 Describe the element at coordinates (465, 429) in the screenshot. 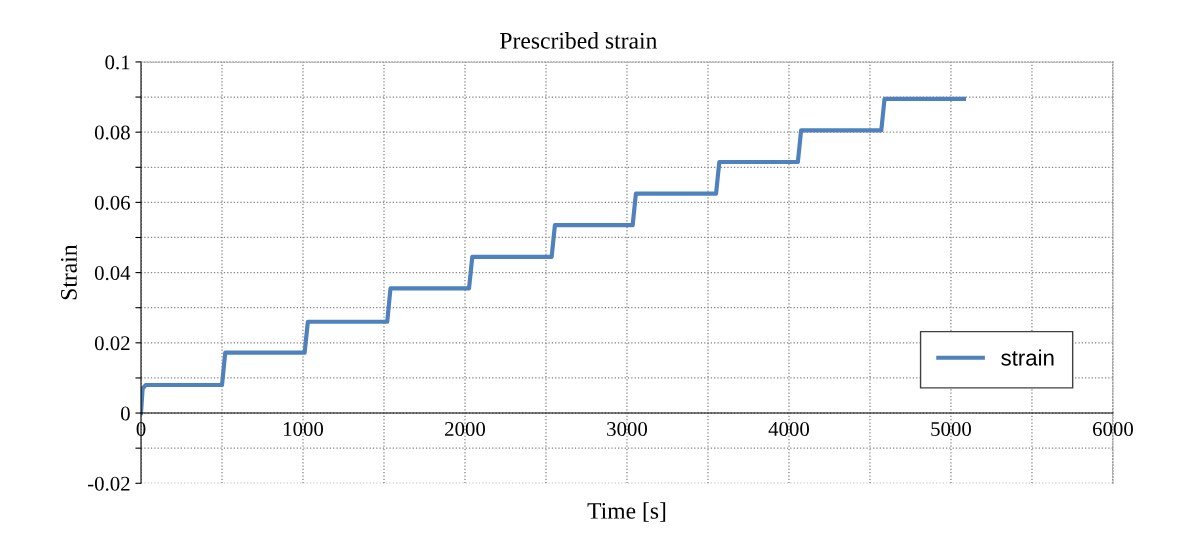

I see `x-tick-label: 2000` at that location.